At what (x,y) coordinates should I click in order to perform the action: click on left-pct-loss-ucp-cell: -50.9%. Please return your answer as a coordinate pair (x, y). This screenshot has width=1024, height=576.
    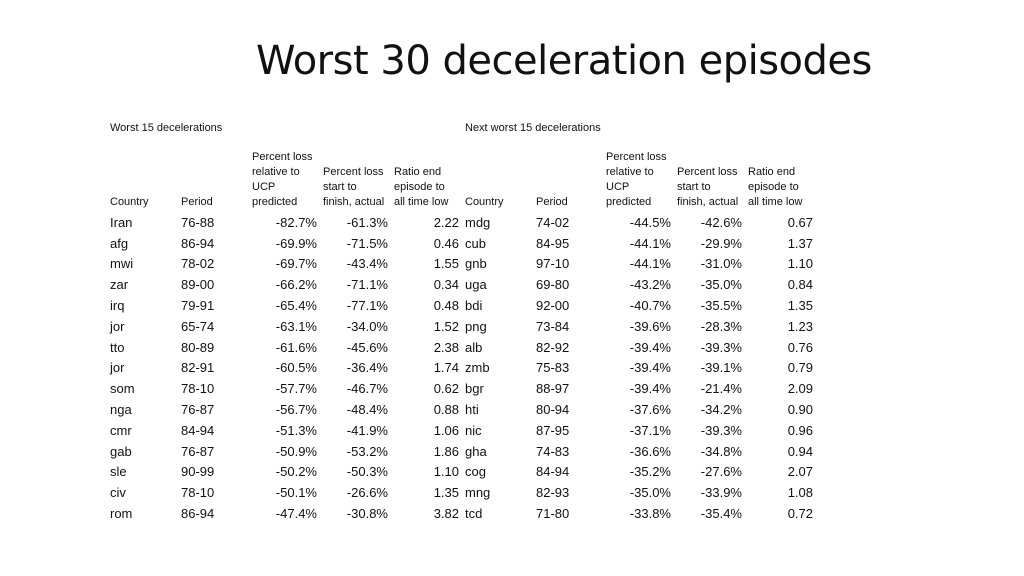
    Looking at the image, I should click on (296, 451).